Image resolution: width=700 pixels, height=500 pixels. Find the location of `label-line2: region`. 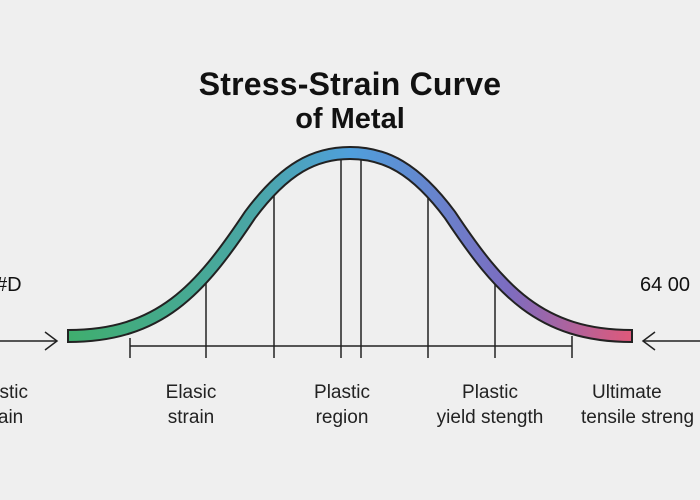

label-line2: region is located at coordinates (342, 417).